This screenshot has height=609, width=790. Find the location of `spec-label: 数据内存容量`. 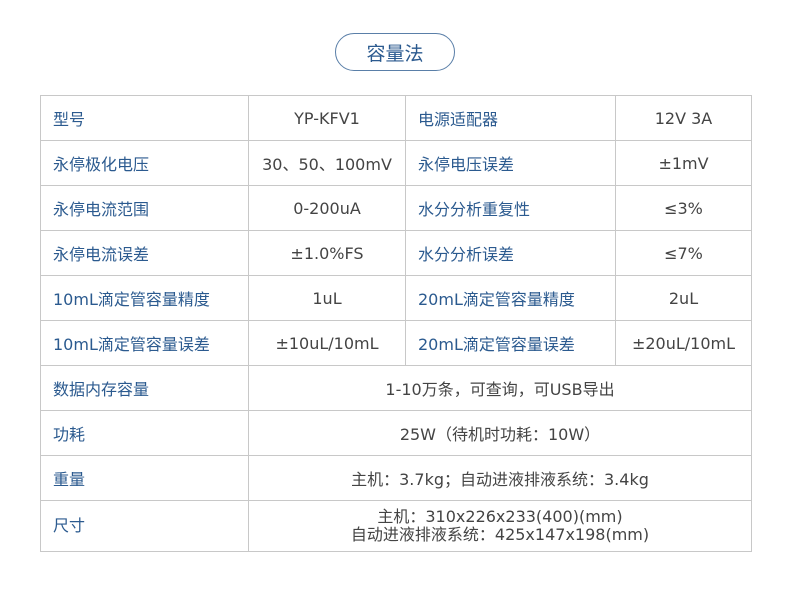

spec-label: 数据内存容量 is located at coordinates (144, 388).